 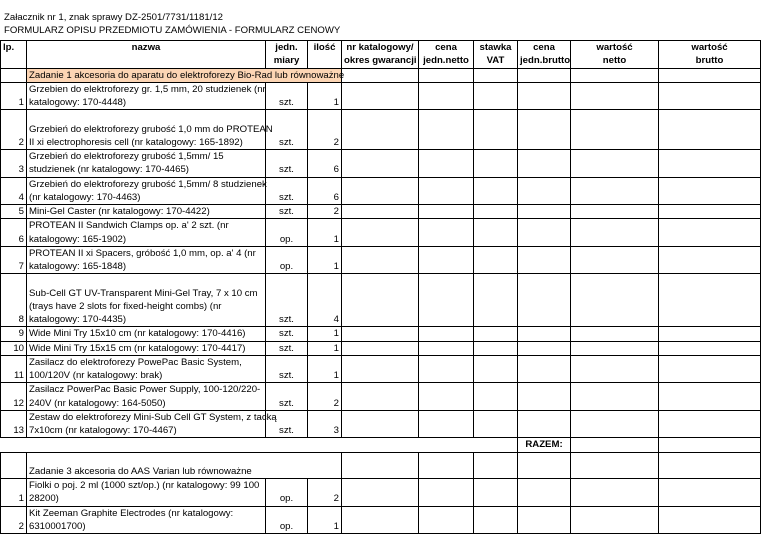 What do you see at coordinates (13, 232) in the screenshot?
I see `row-number: 6` at bounding box center [13, 232].